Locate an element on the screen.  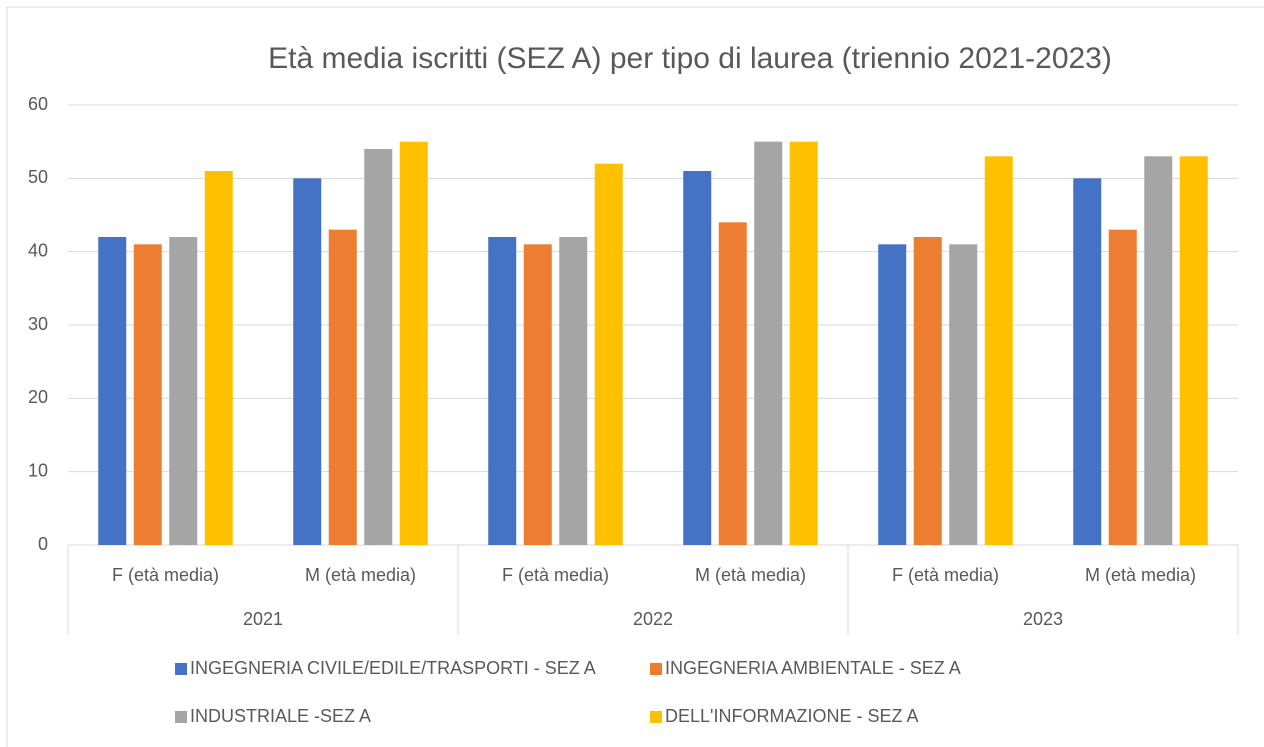
y-tick-label: 10 is located at coordinates (38, 470).